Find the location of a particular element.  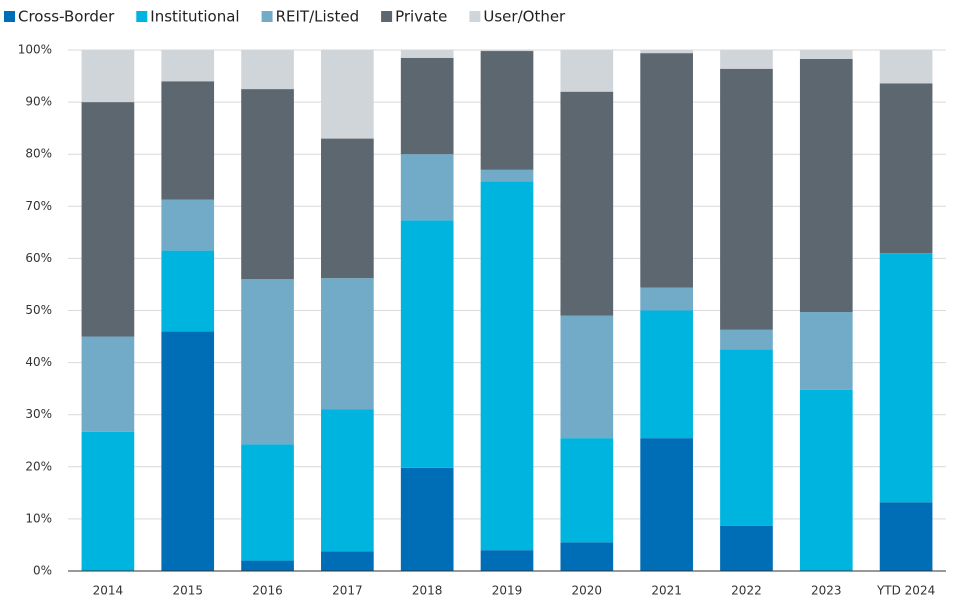

x-tick-label: 2018 is located at coordinates (427, 591).